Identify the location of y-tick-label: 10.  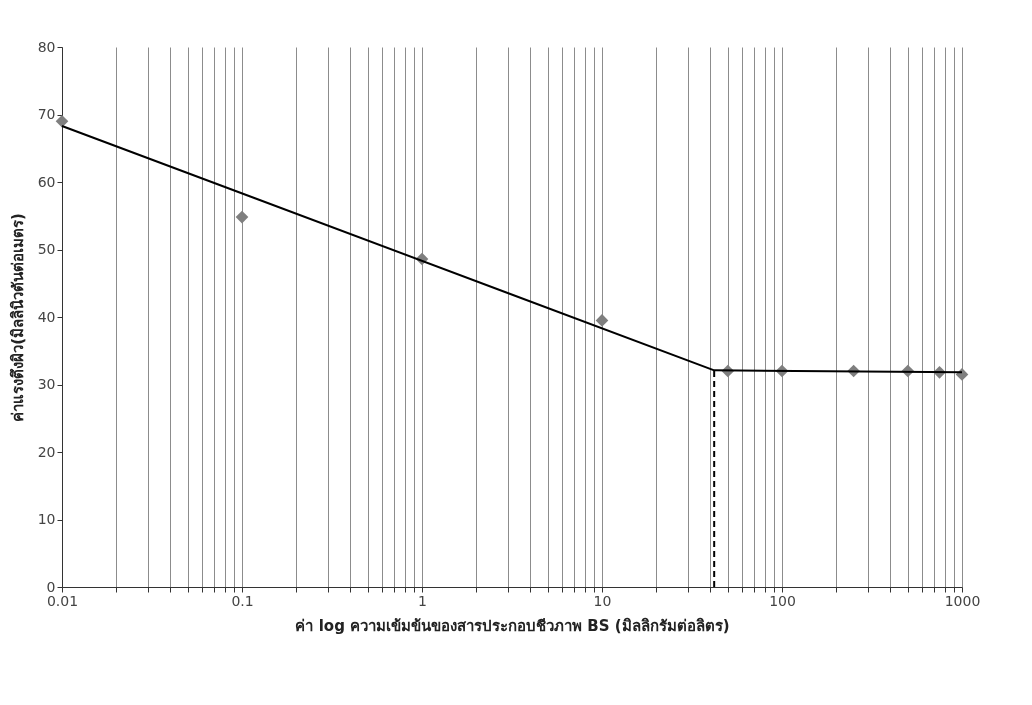
(46, 519).